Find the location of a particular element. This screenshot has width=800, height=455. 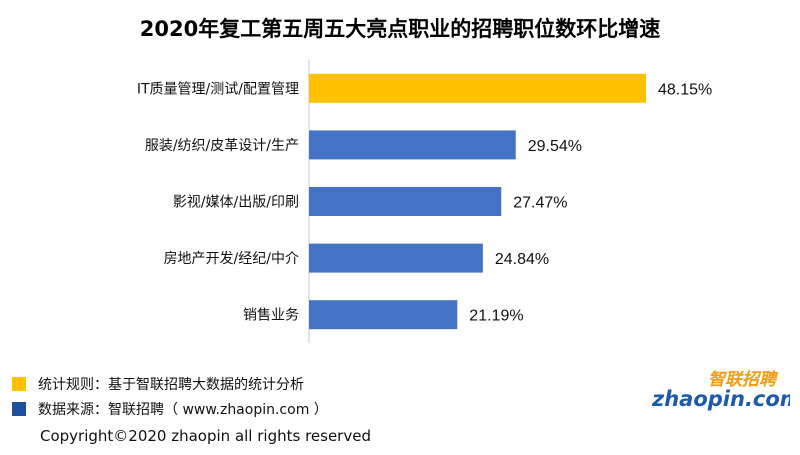

value-label-2: 27.47% is located at coordinates (540, 203).